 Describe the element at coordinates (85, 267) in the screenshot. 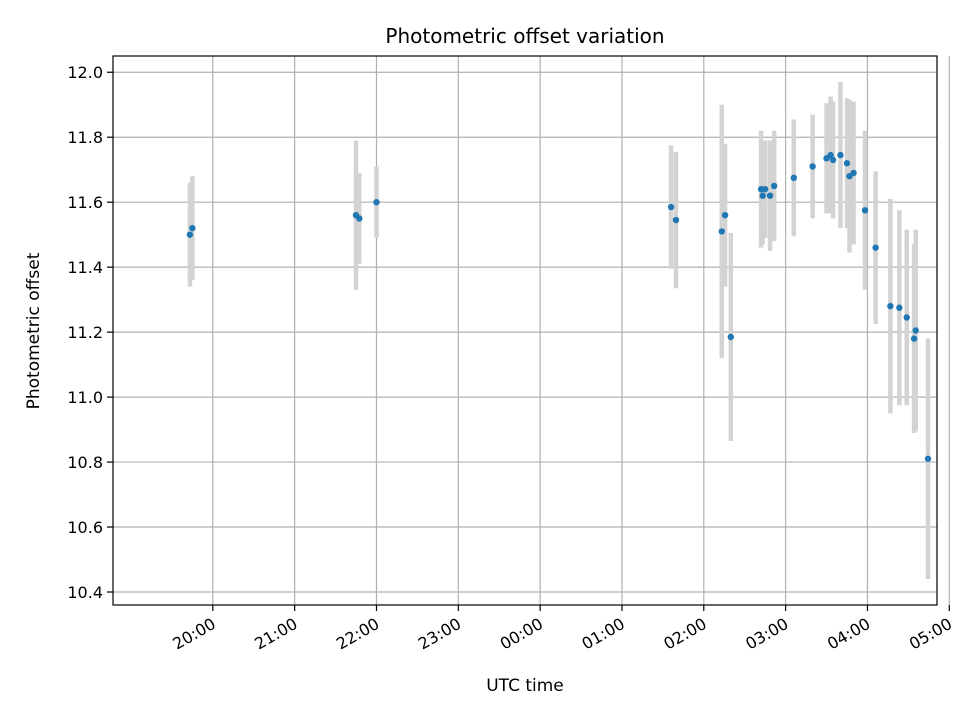

I see `y-tick-label: 11.4` at that location.